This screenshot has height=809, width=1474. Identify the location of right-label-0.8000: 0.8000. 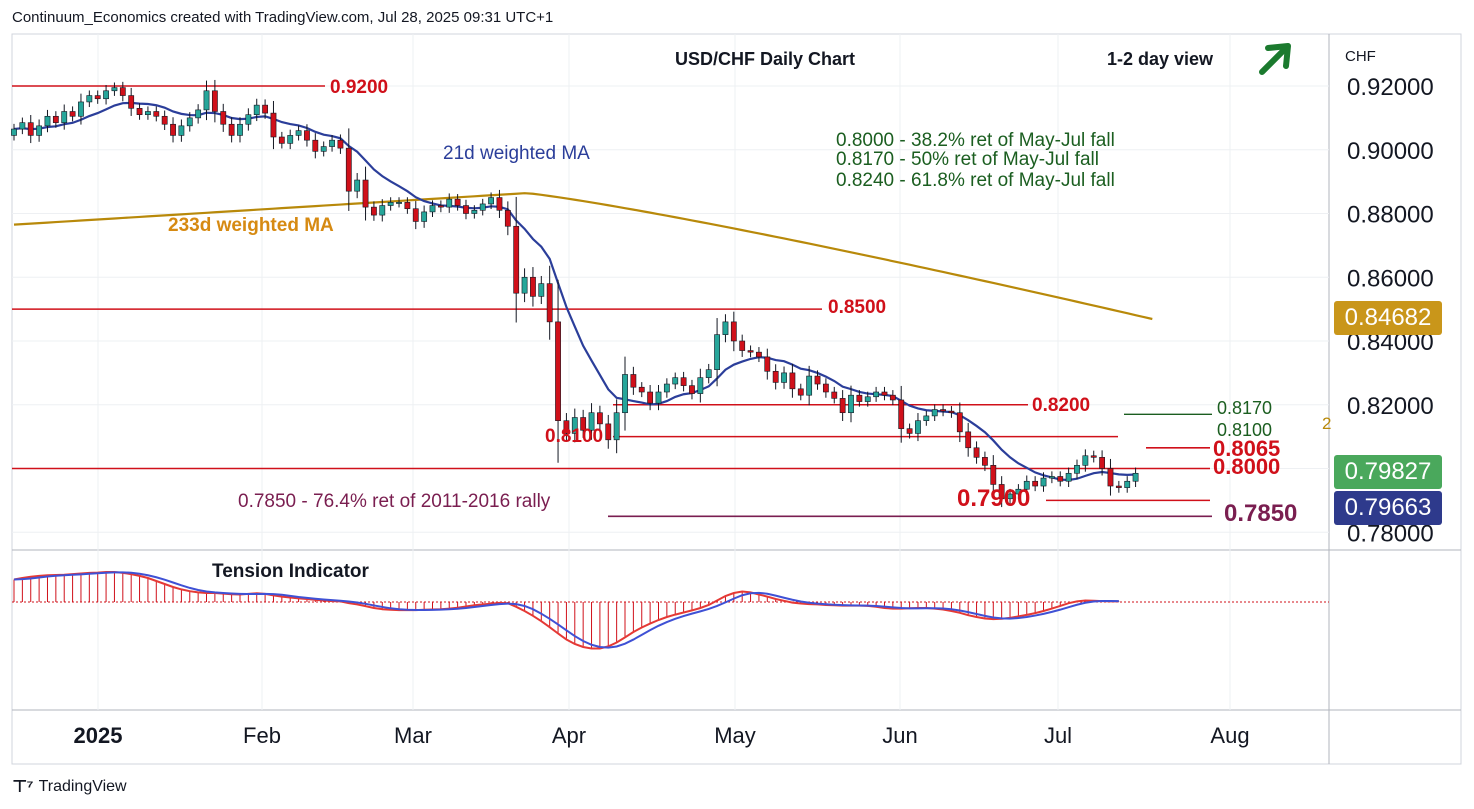
(1246, 466).